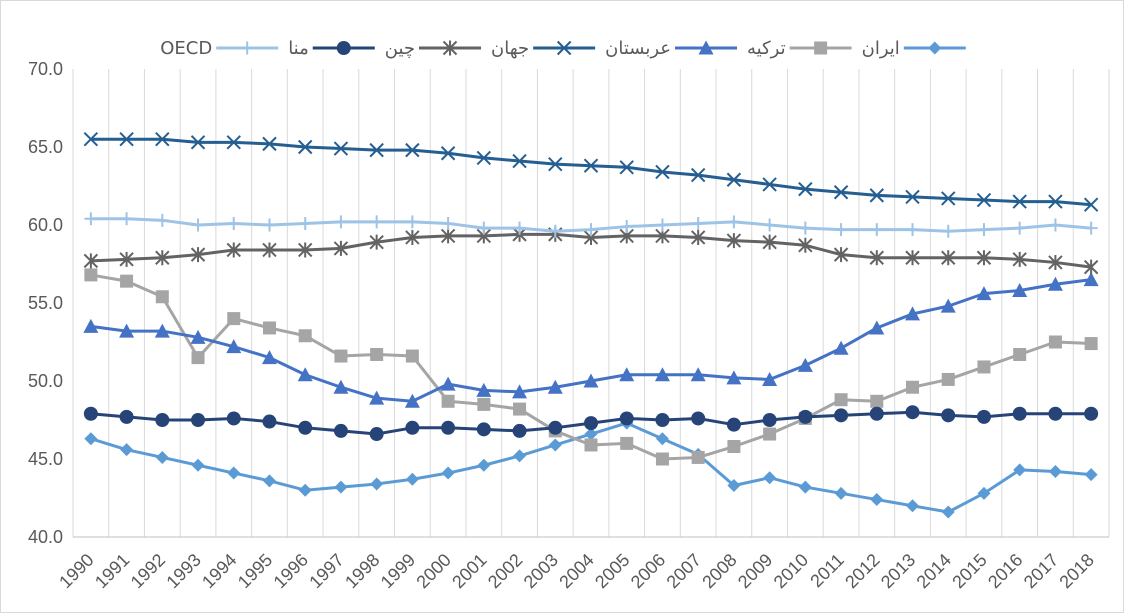 The image size is (1124, 614). What do you see at coordinates (914, 48) in the screenshot?
I see `legend-item: ایران` at bounding box center [914, 48].